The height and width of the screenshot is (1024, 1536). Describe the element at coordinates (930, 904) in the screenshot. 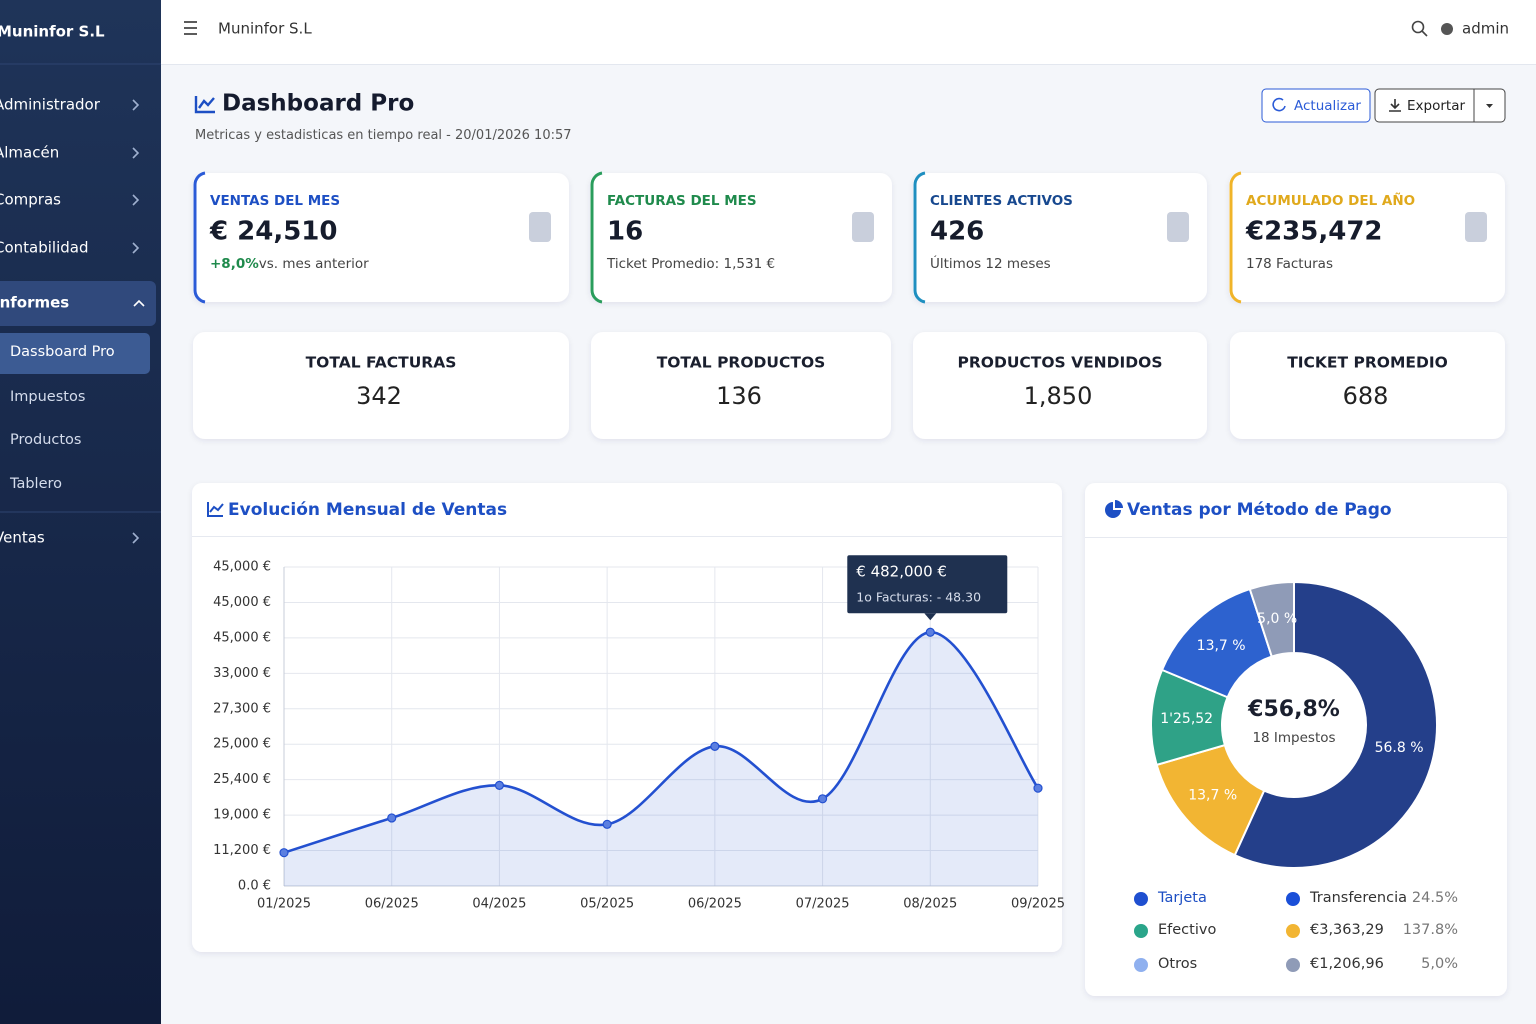

I see `x-tick-label: 08/2025` at that location.